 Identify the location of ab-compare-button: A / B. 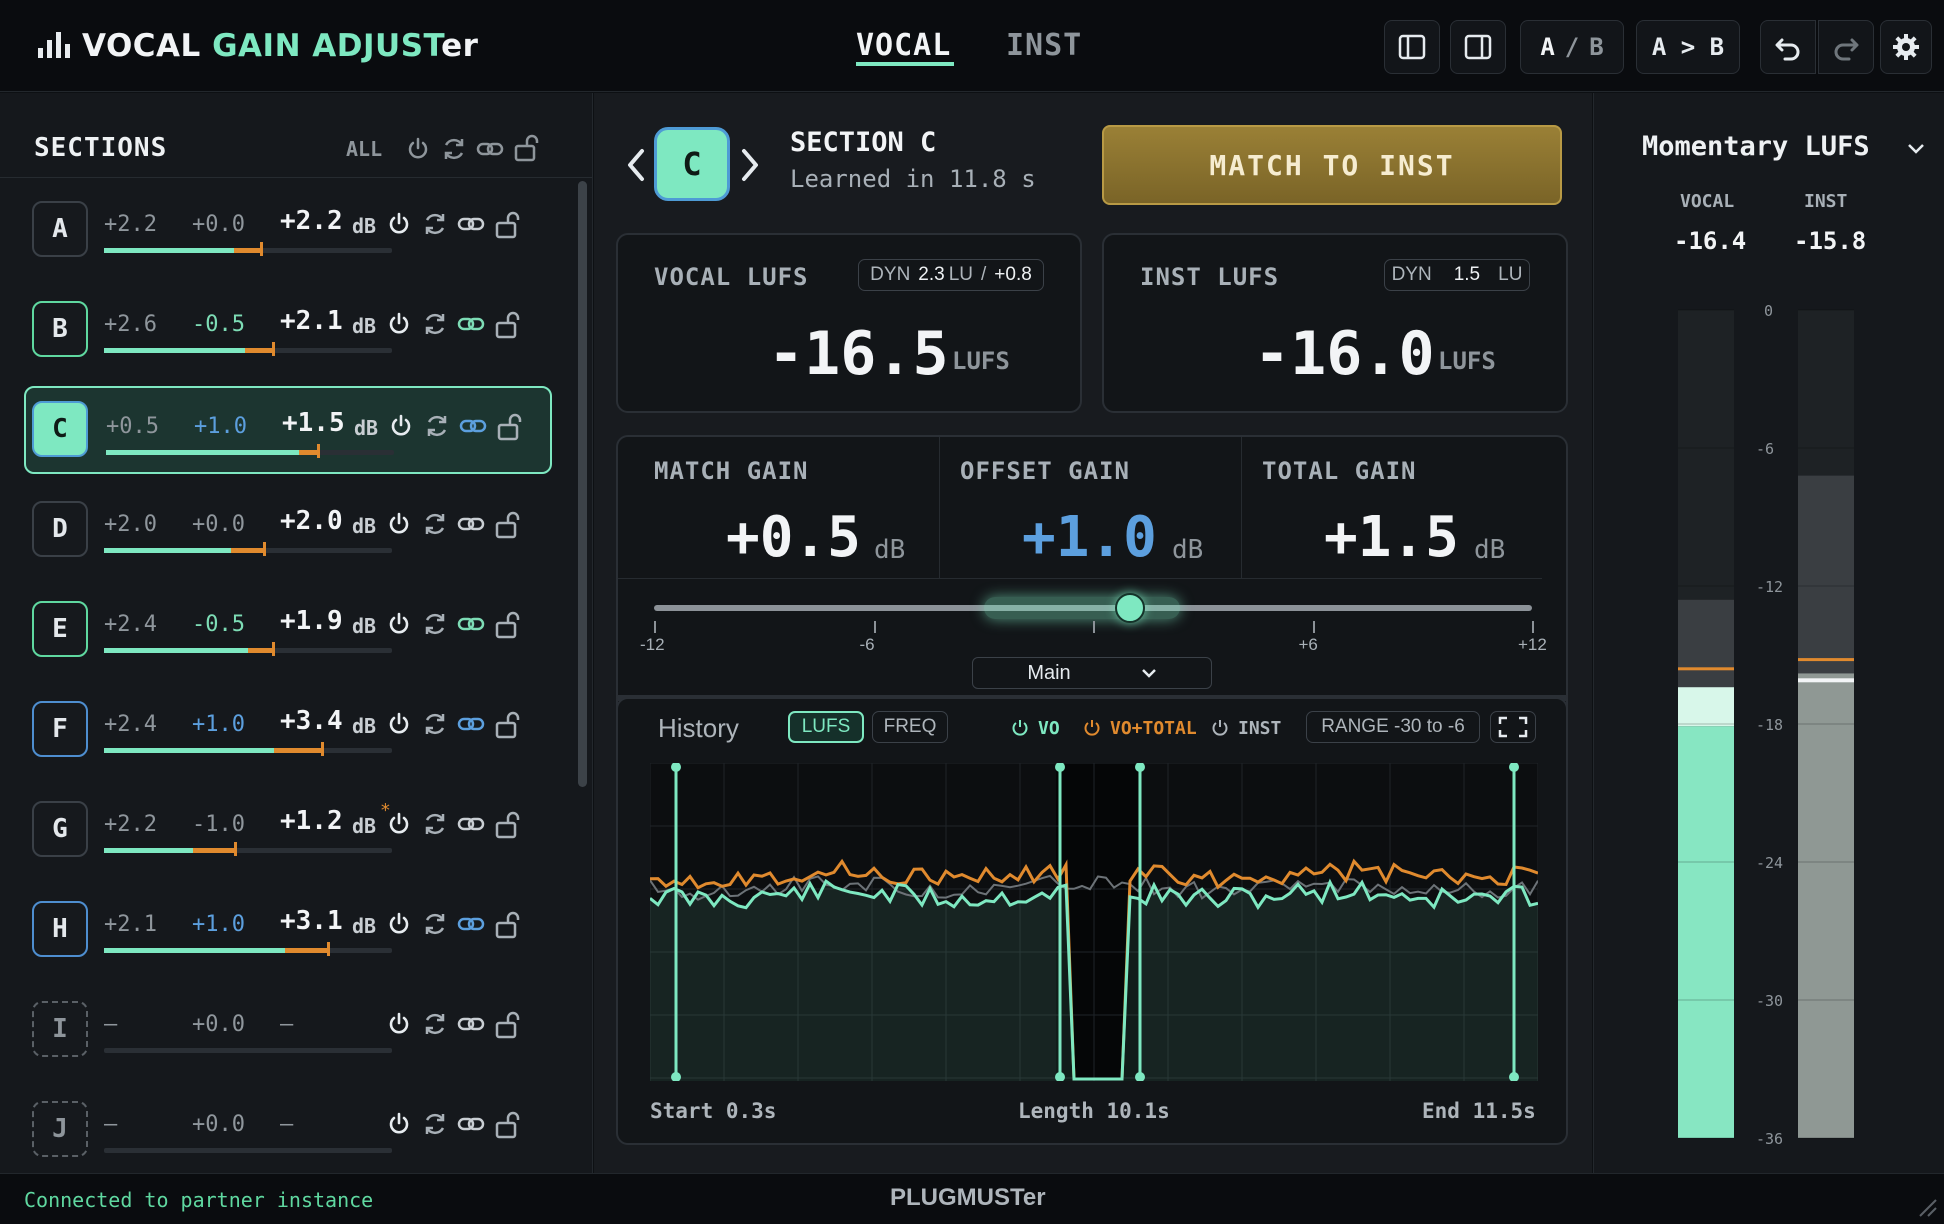
(1572, 47).